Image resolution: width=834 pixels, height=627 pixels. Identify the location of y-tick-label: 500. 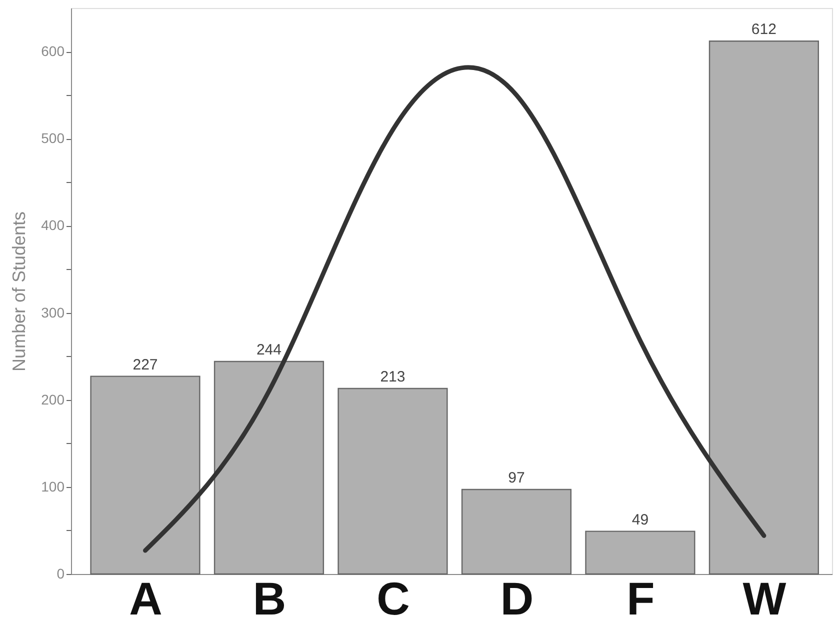
(53, 138).